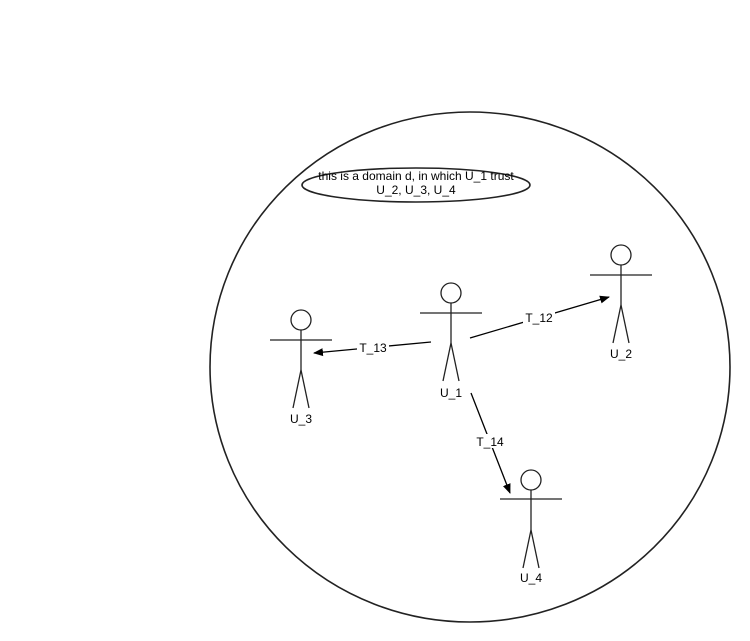 This screenshot has height=641, width=750. What do you see at coordinates (297, 389) in the screenshot?
I see `actor-u3-leg-left` at bounding box center [297, 389].